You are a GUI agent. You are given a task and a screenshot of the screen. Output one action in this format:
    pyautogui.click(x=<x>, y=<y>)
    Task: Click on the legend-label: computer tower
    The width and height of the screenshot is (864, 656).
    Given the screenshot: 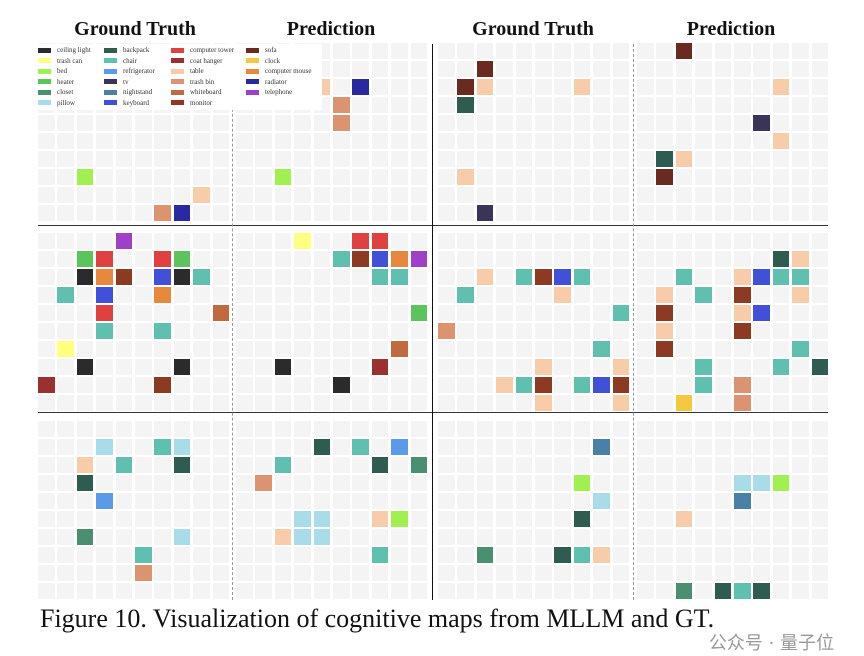 What is the action you would take?
    pyautogui.click(x=212, y=50)
    